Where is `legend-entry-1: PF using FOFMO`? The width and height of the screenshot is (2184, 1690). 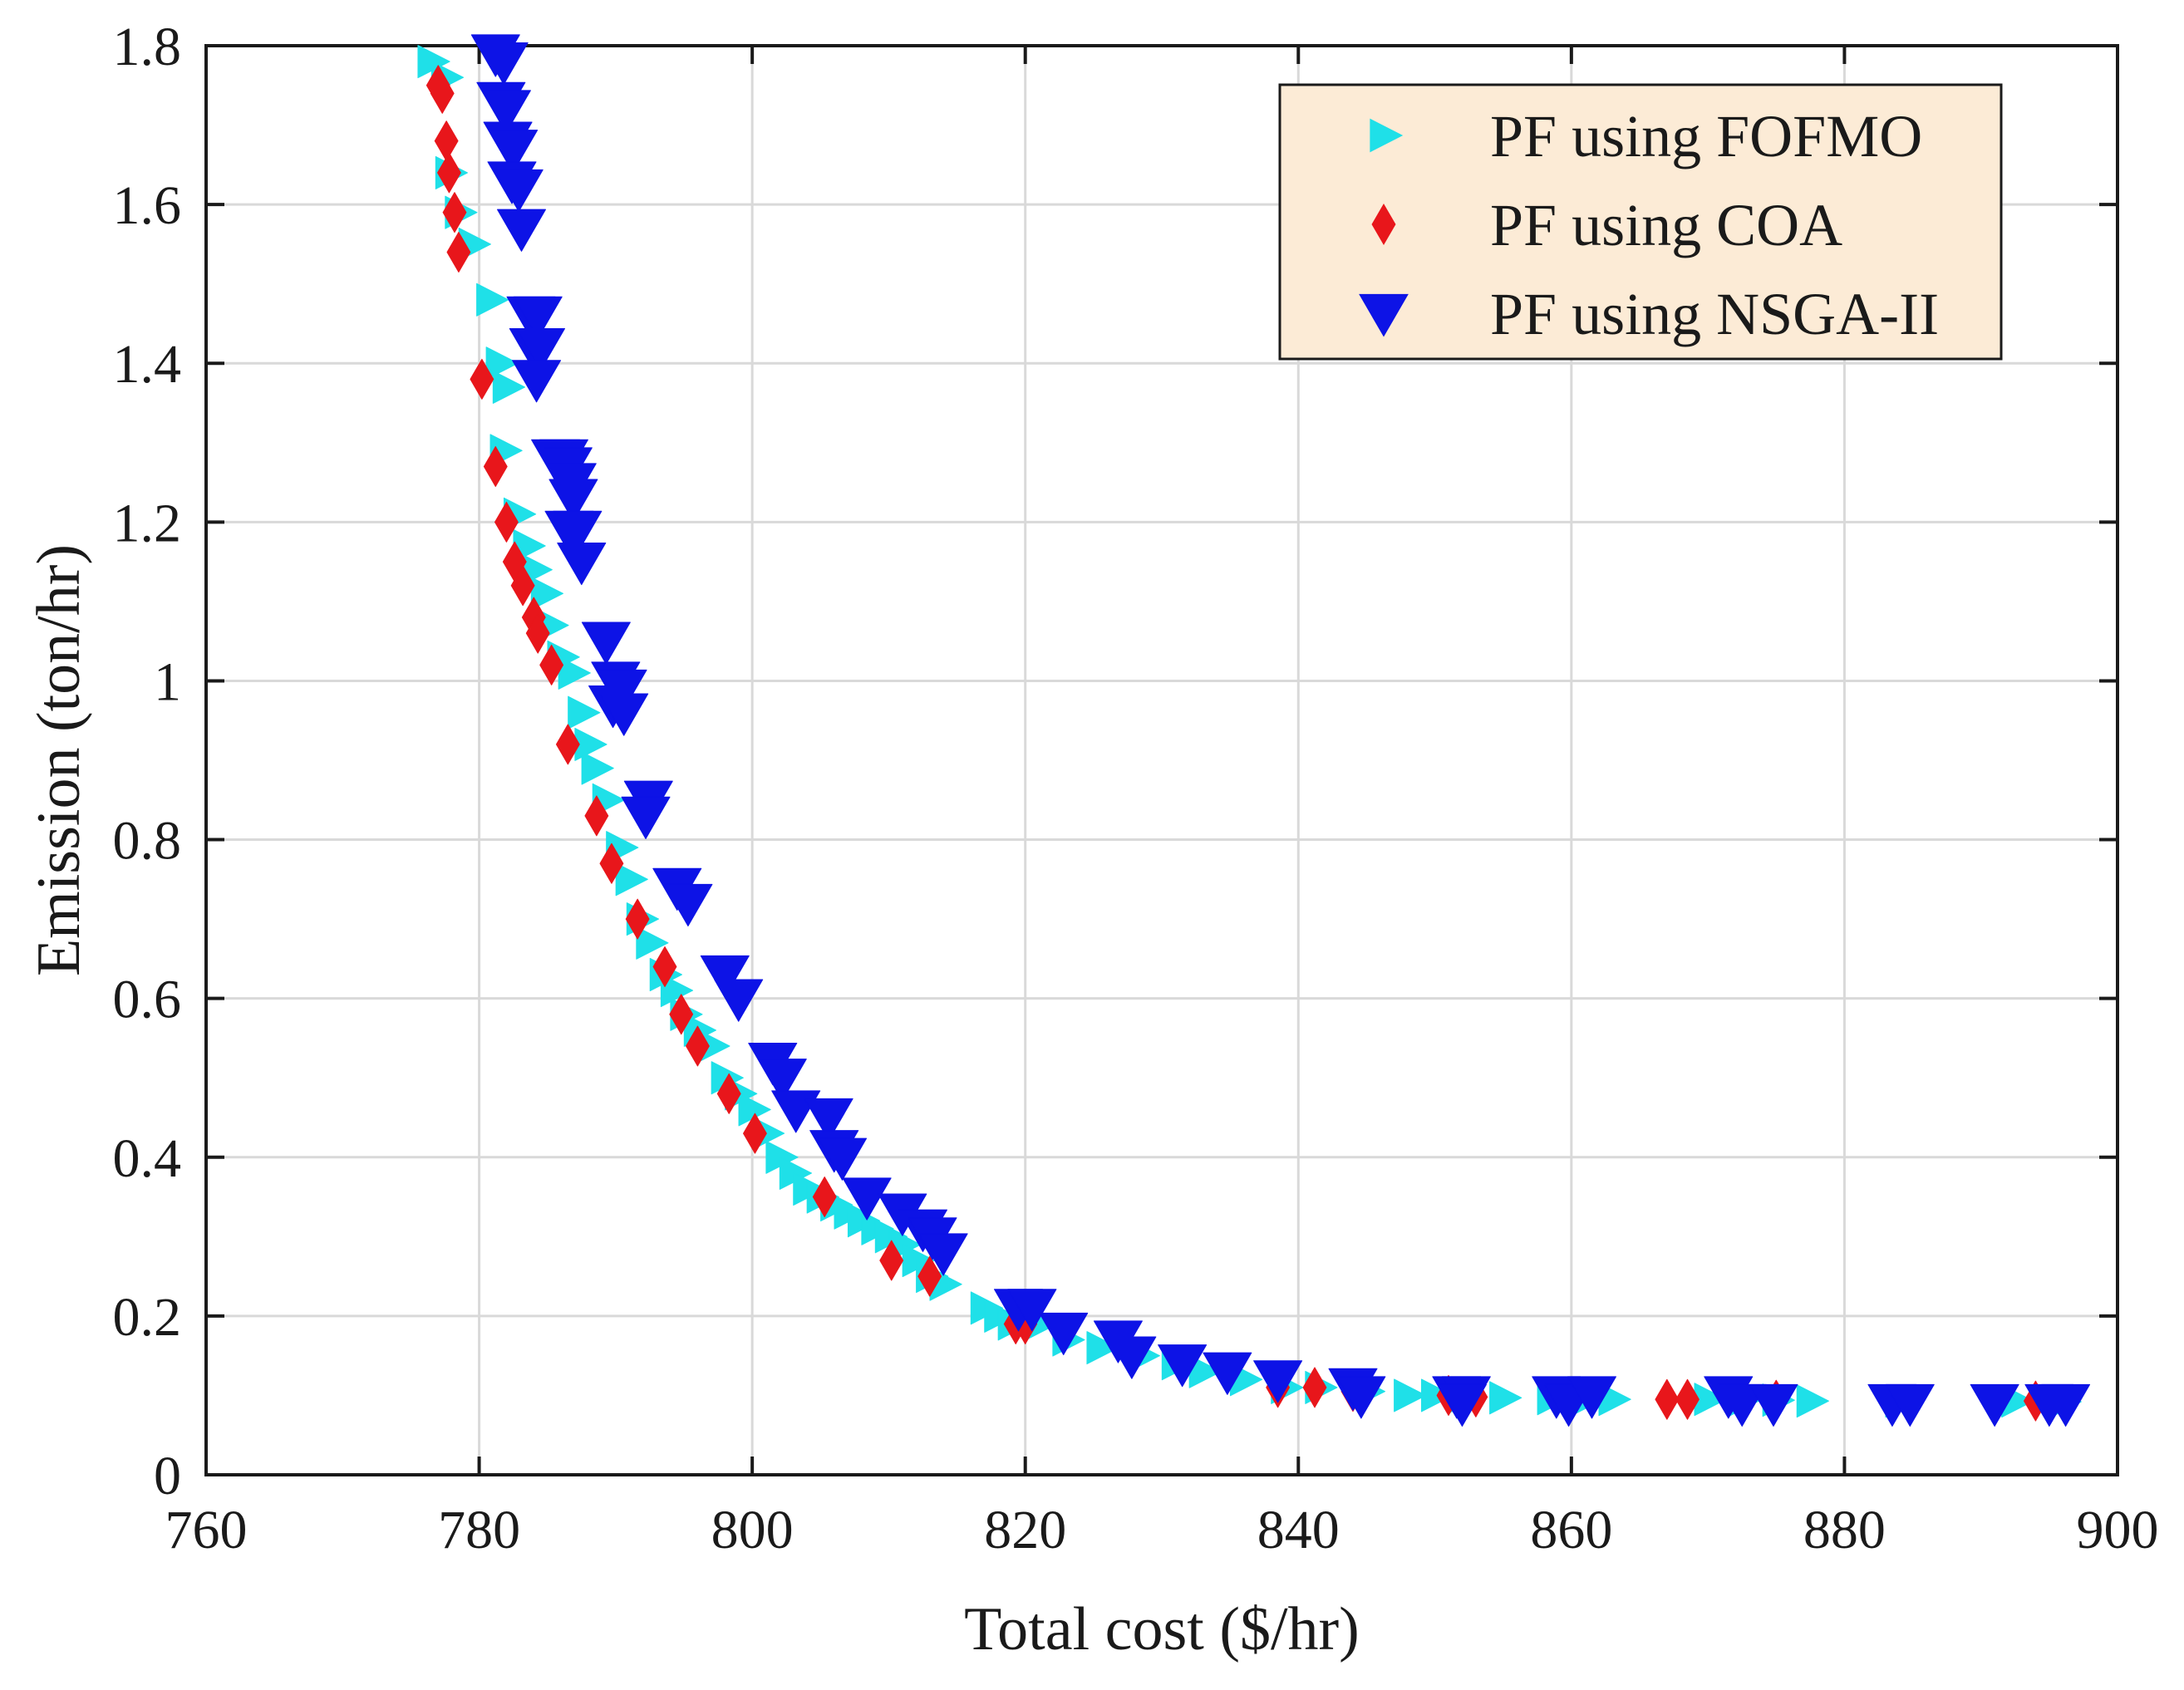 legend-entry-1: PF using FOFMO is located at coordinates (1646, 136).